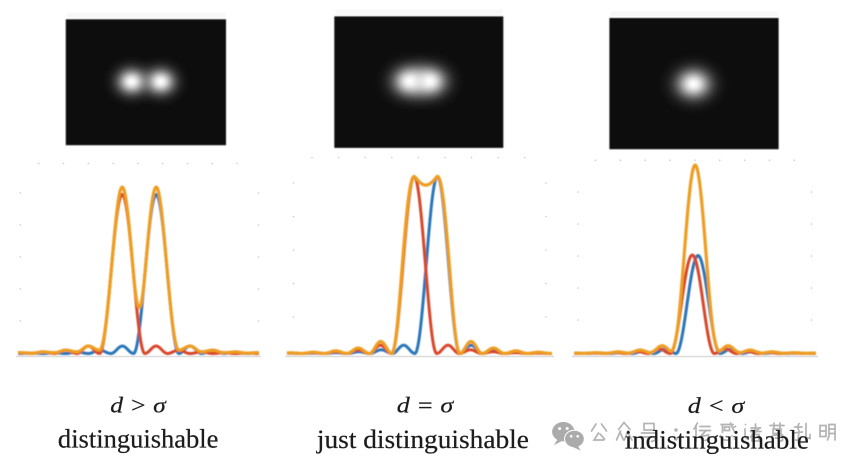 The width and height of the screenshot is (868, 469). Describe the element at coordinates (138, 404) in the screenshot. I see `svg-text: d > σ` at that location.